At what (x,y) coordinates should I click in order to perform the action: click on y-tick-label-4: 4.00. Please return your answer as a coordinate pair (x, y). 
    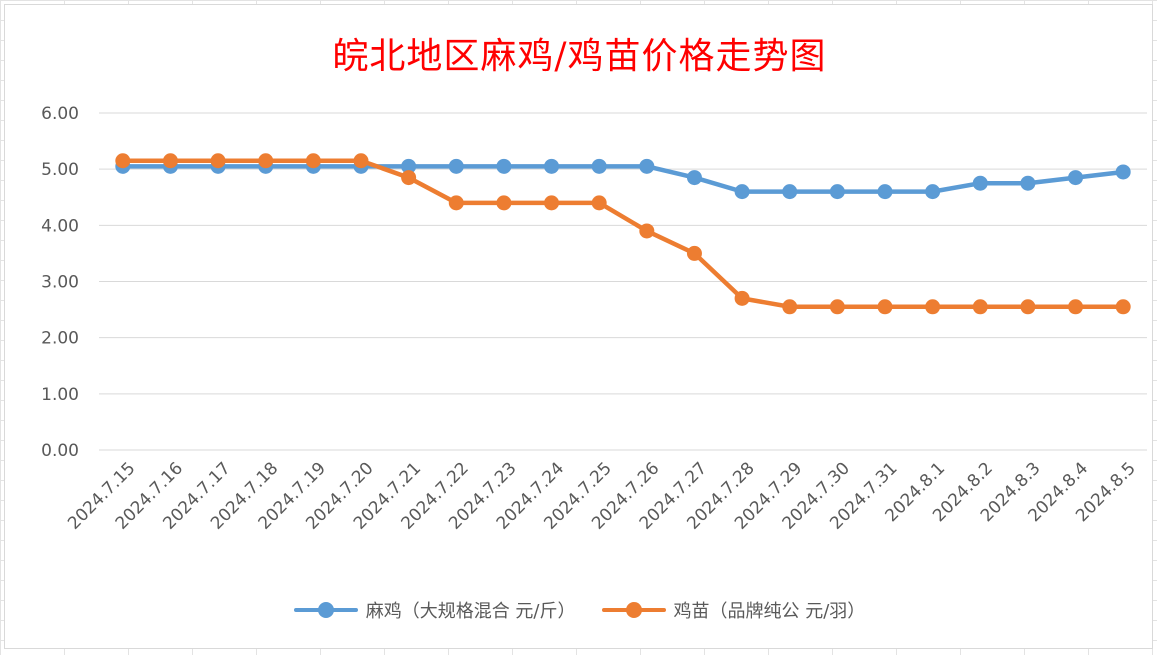
    Looking at the image, I should click on (60, 226).